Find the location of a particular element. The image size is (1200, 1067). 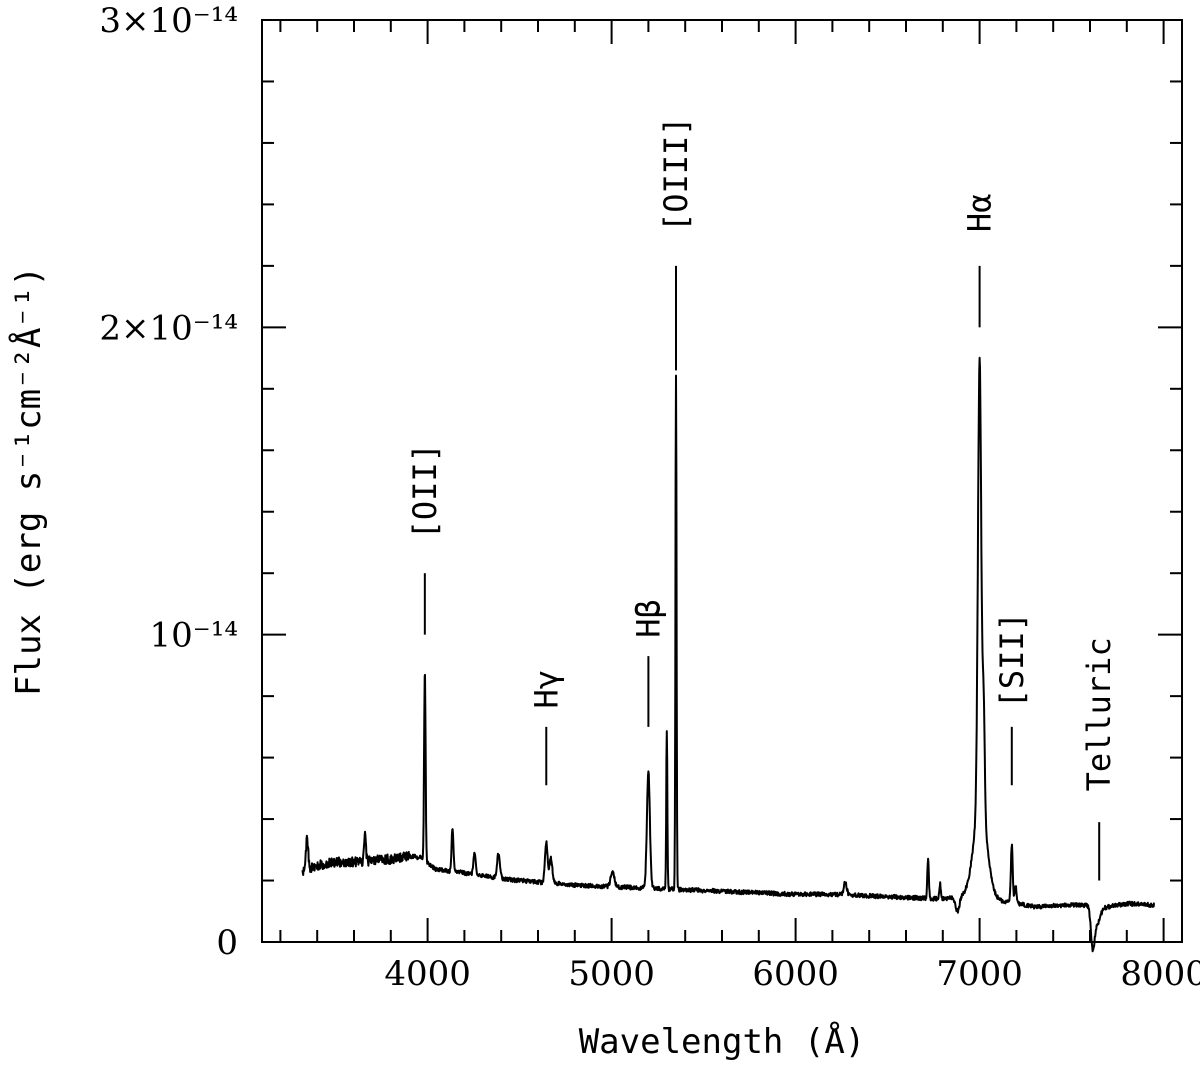

x-axis-tick-labels: 4000 5000 6000 7000 8000 is located at coordinates (792, 974).